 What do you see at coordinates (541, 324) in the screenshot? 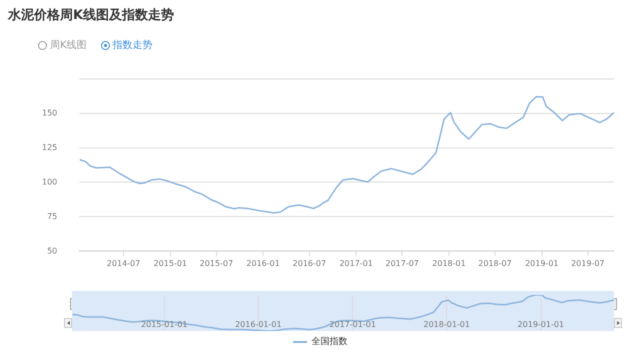
I see `x-tick-label: 2019-01-01` at bounding box center [541, 324].